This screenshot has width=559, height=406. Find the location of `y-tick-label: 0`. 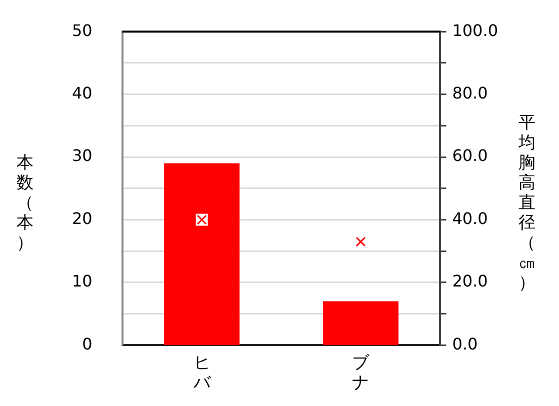

y-tick-label: 0 is located at coordinates (87, 344).